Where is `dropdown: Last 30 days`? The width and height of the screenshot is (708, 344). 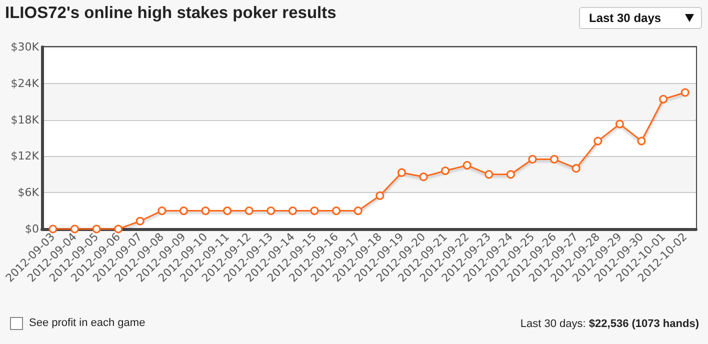
dropdown: Last 30 days is located at coordinates (640, 18).